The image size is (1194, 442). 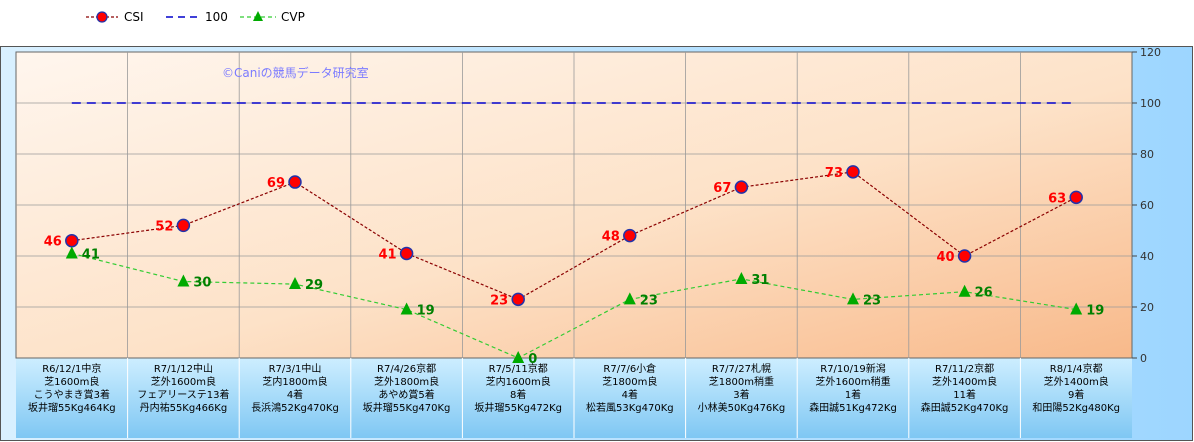 What do you see at coordinates (183, 381) in the screenshot?
I see `category-label-line: 芝外1600m良` at bounding box center [183, 381].